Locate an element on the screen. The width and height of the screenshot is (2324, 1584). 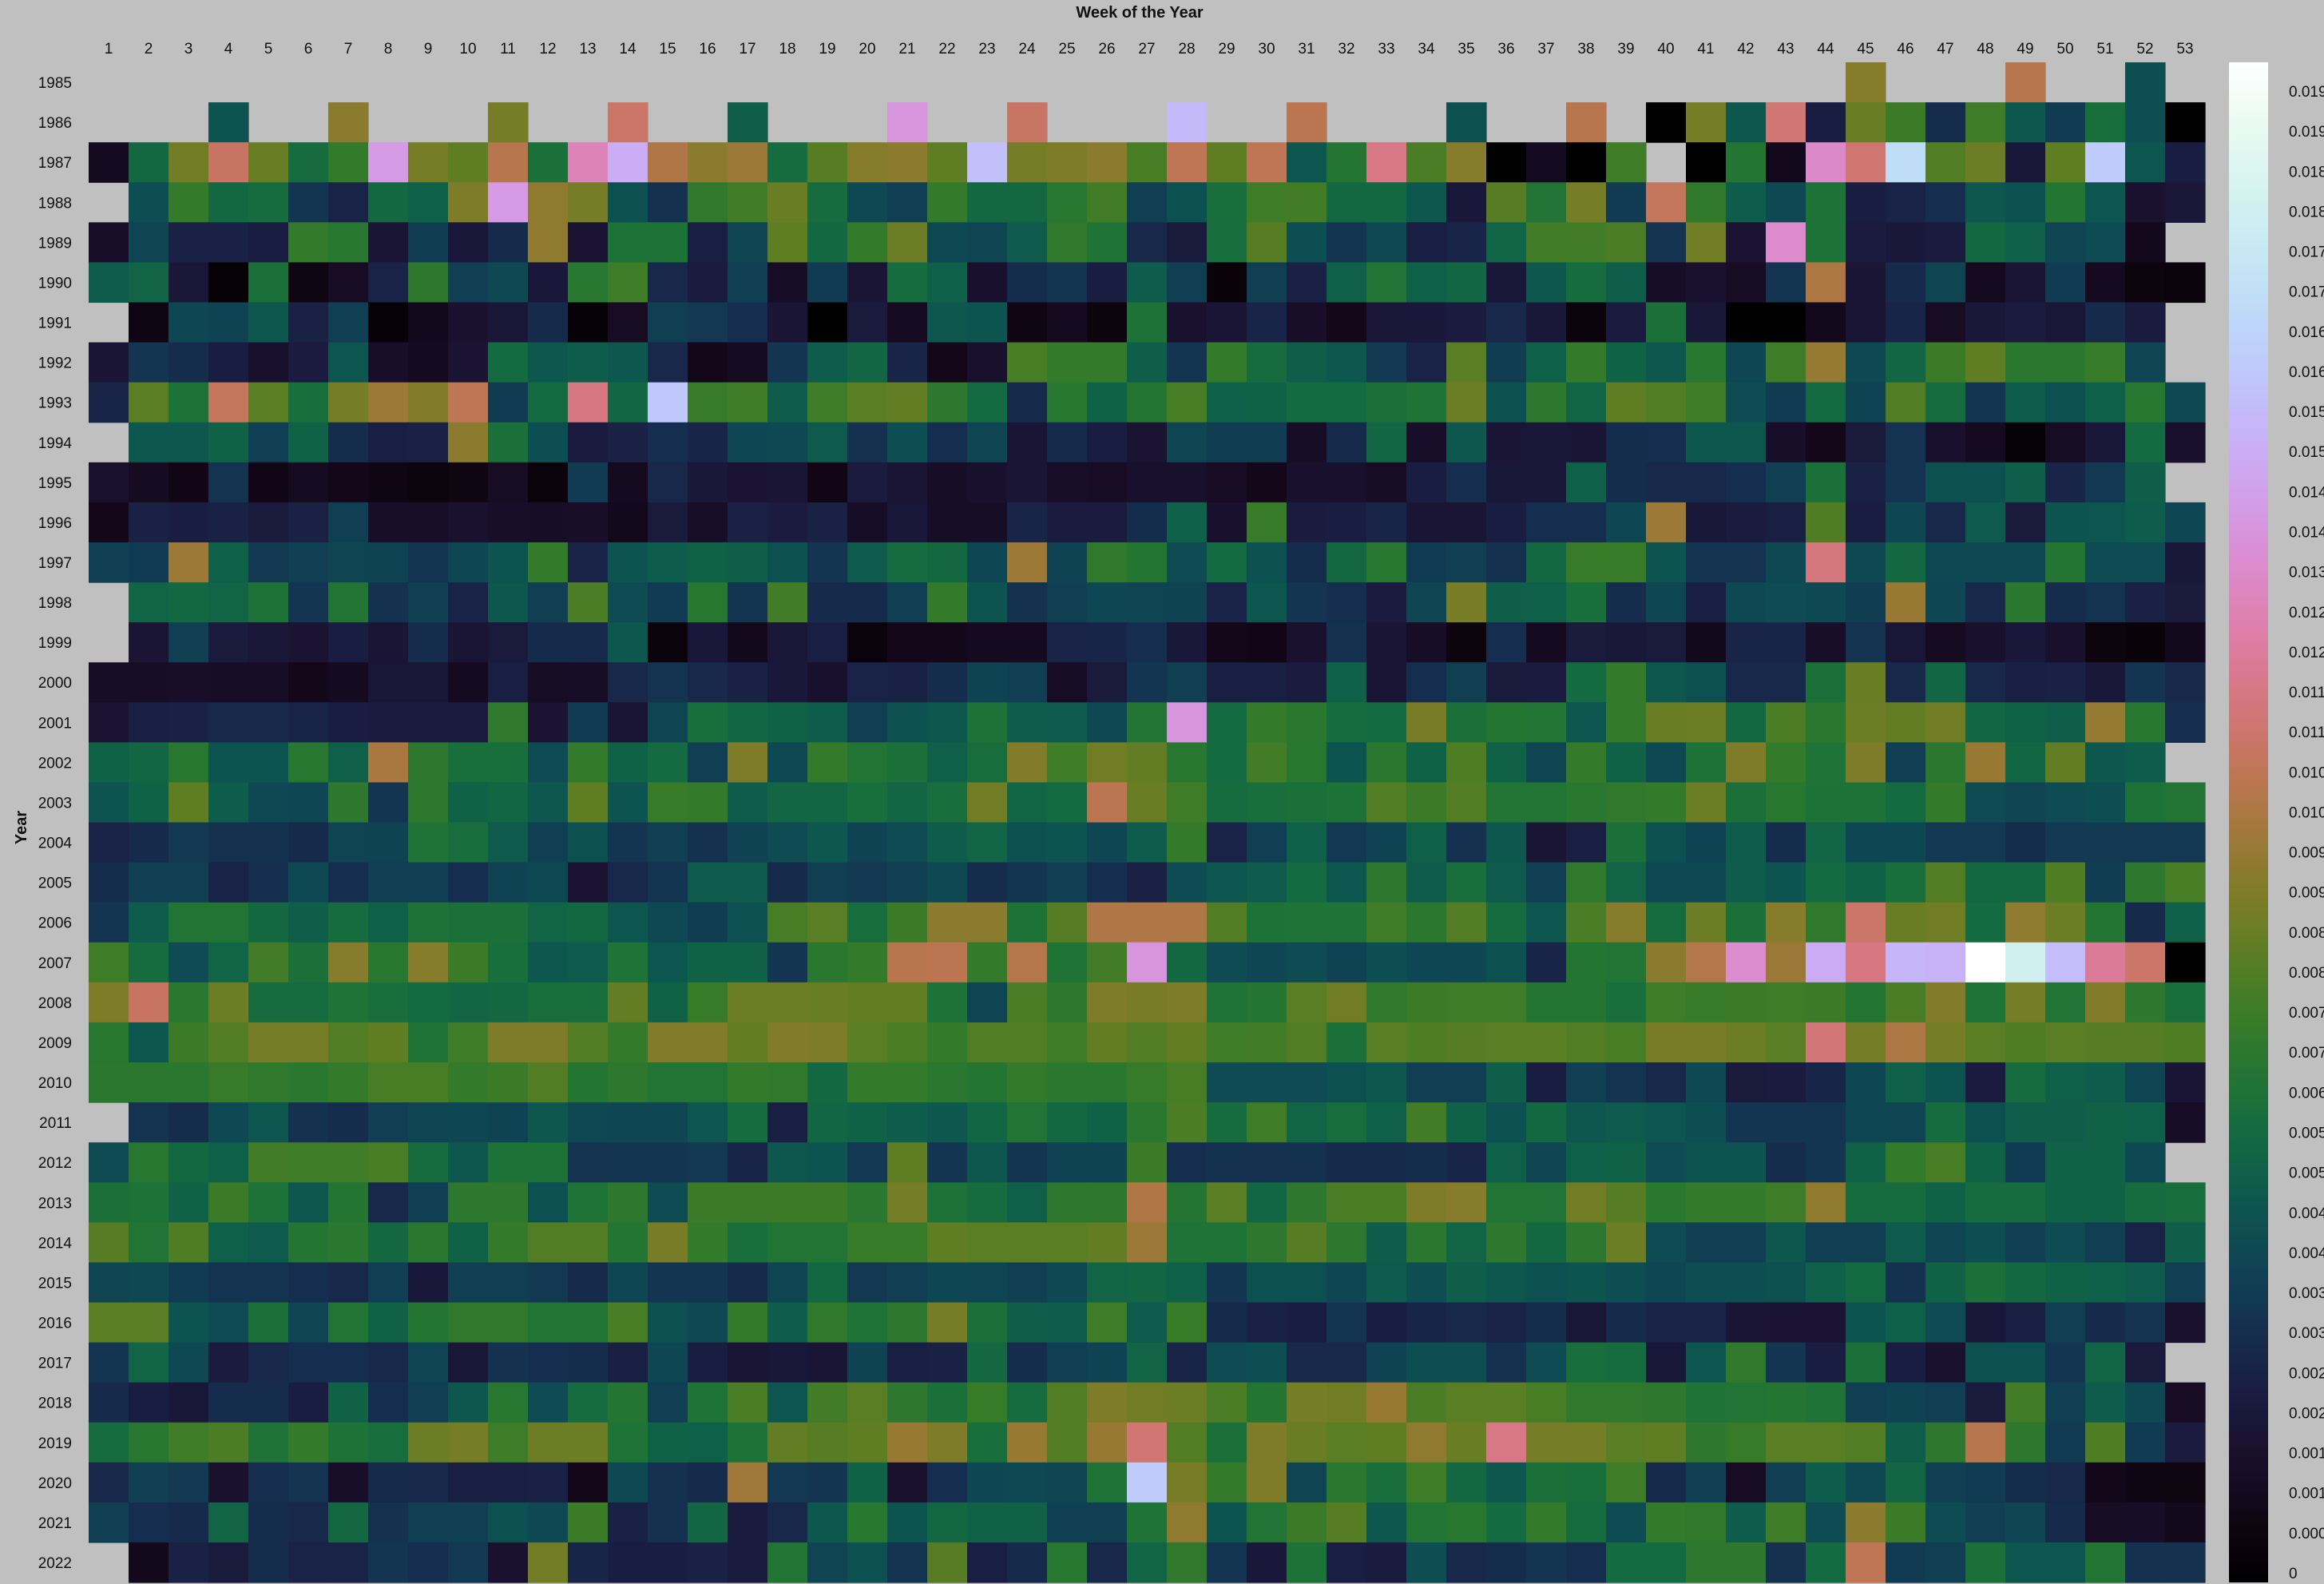
y-tick-label: 1989 is located at coordinates (55, 244).